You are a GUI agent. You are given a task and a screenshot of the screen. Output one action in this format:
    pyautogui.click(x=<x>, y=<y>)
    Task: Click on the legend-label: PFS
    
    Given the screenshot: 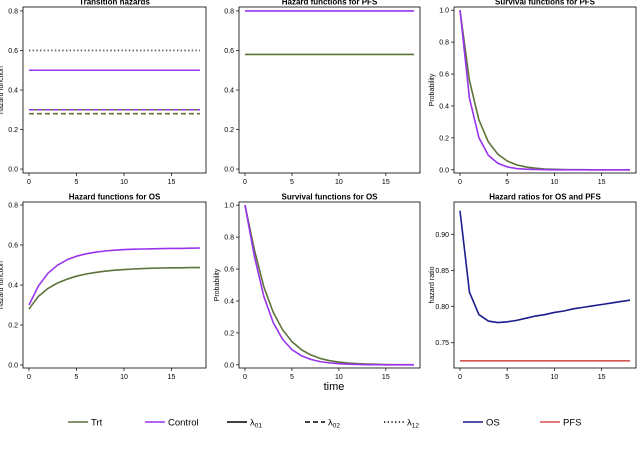 What is the action you would take?
    pyautogui.click(x=572, y=423)
    